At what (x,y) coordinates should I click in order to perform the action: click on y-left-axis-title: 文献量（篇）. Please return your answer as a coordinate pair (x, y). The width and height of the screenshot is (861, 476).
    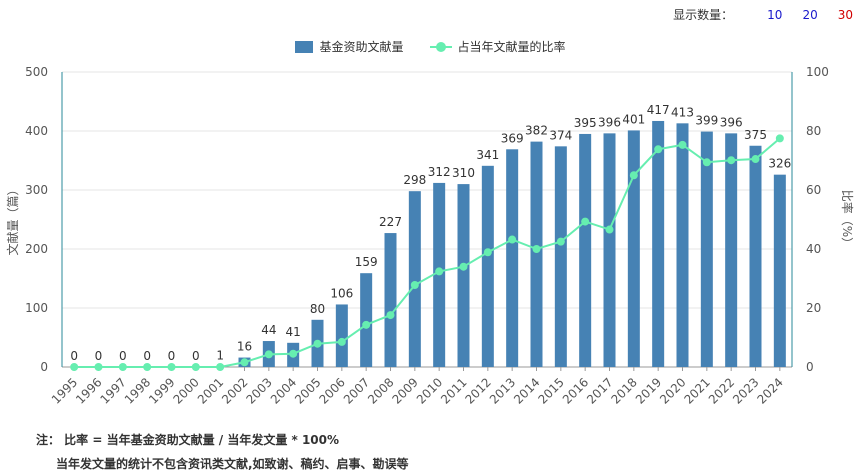
    Looking at the image, I should click on (12, 219).